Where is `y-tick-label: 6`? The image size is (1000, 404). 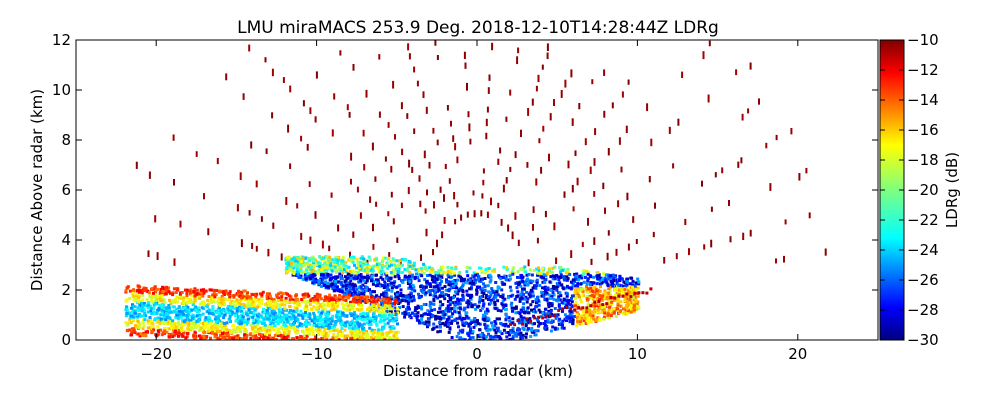 y-tick-label: 6 is located at coordinates (66, 190).